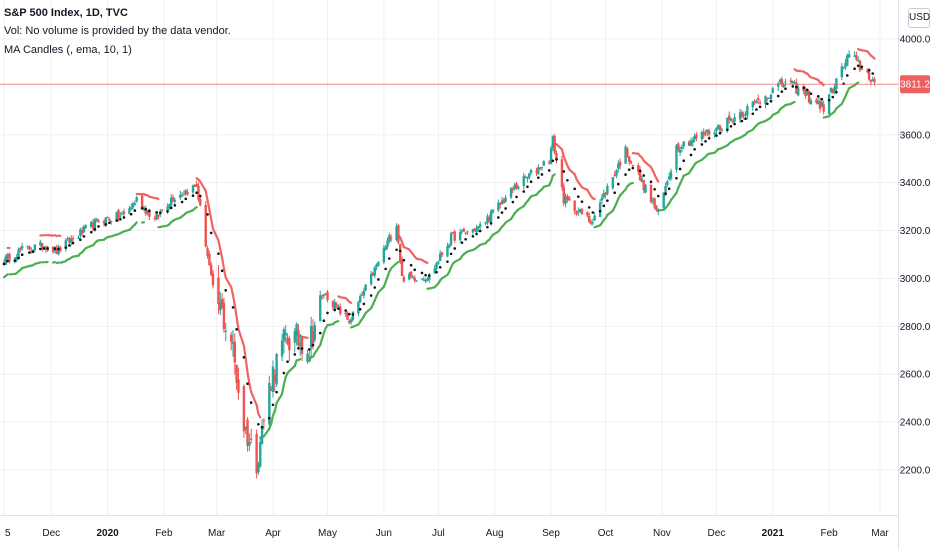 This screenshot has height=555, width=932. I want to click on x-tick-label: Apr, so click(273, 533).